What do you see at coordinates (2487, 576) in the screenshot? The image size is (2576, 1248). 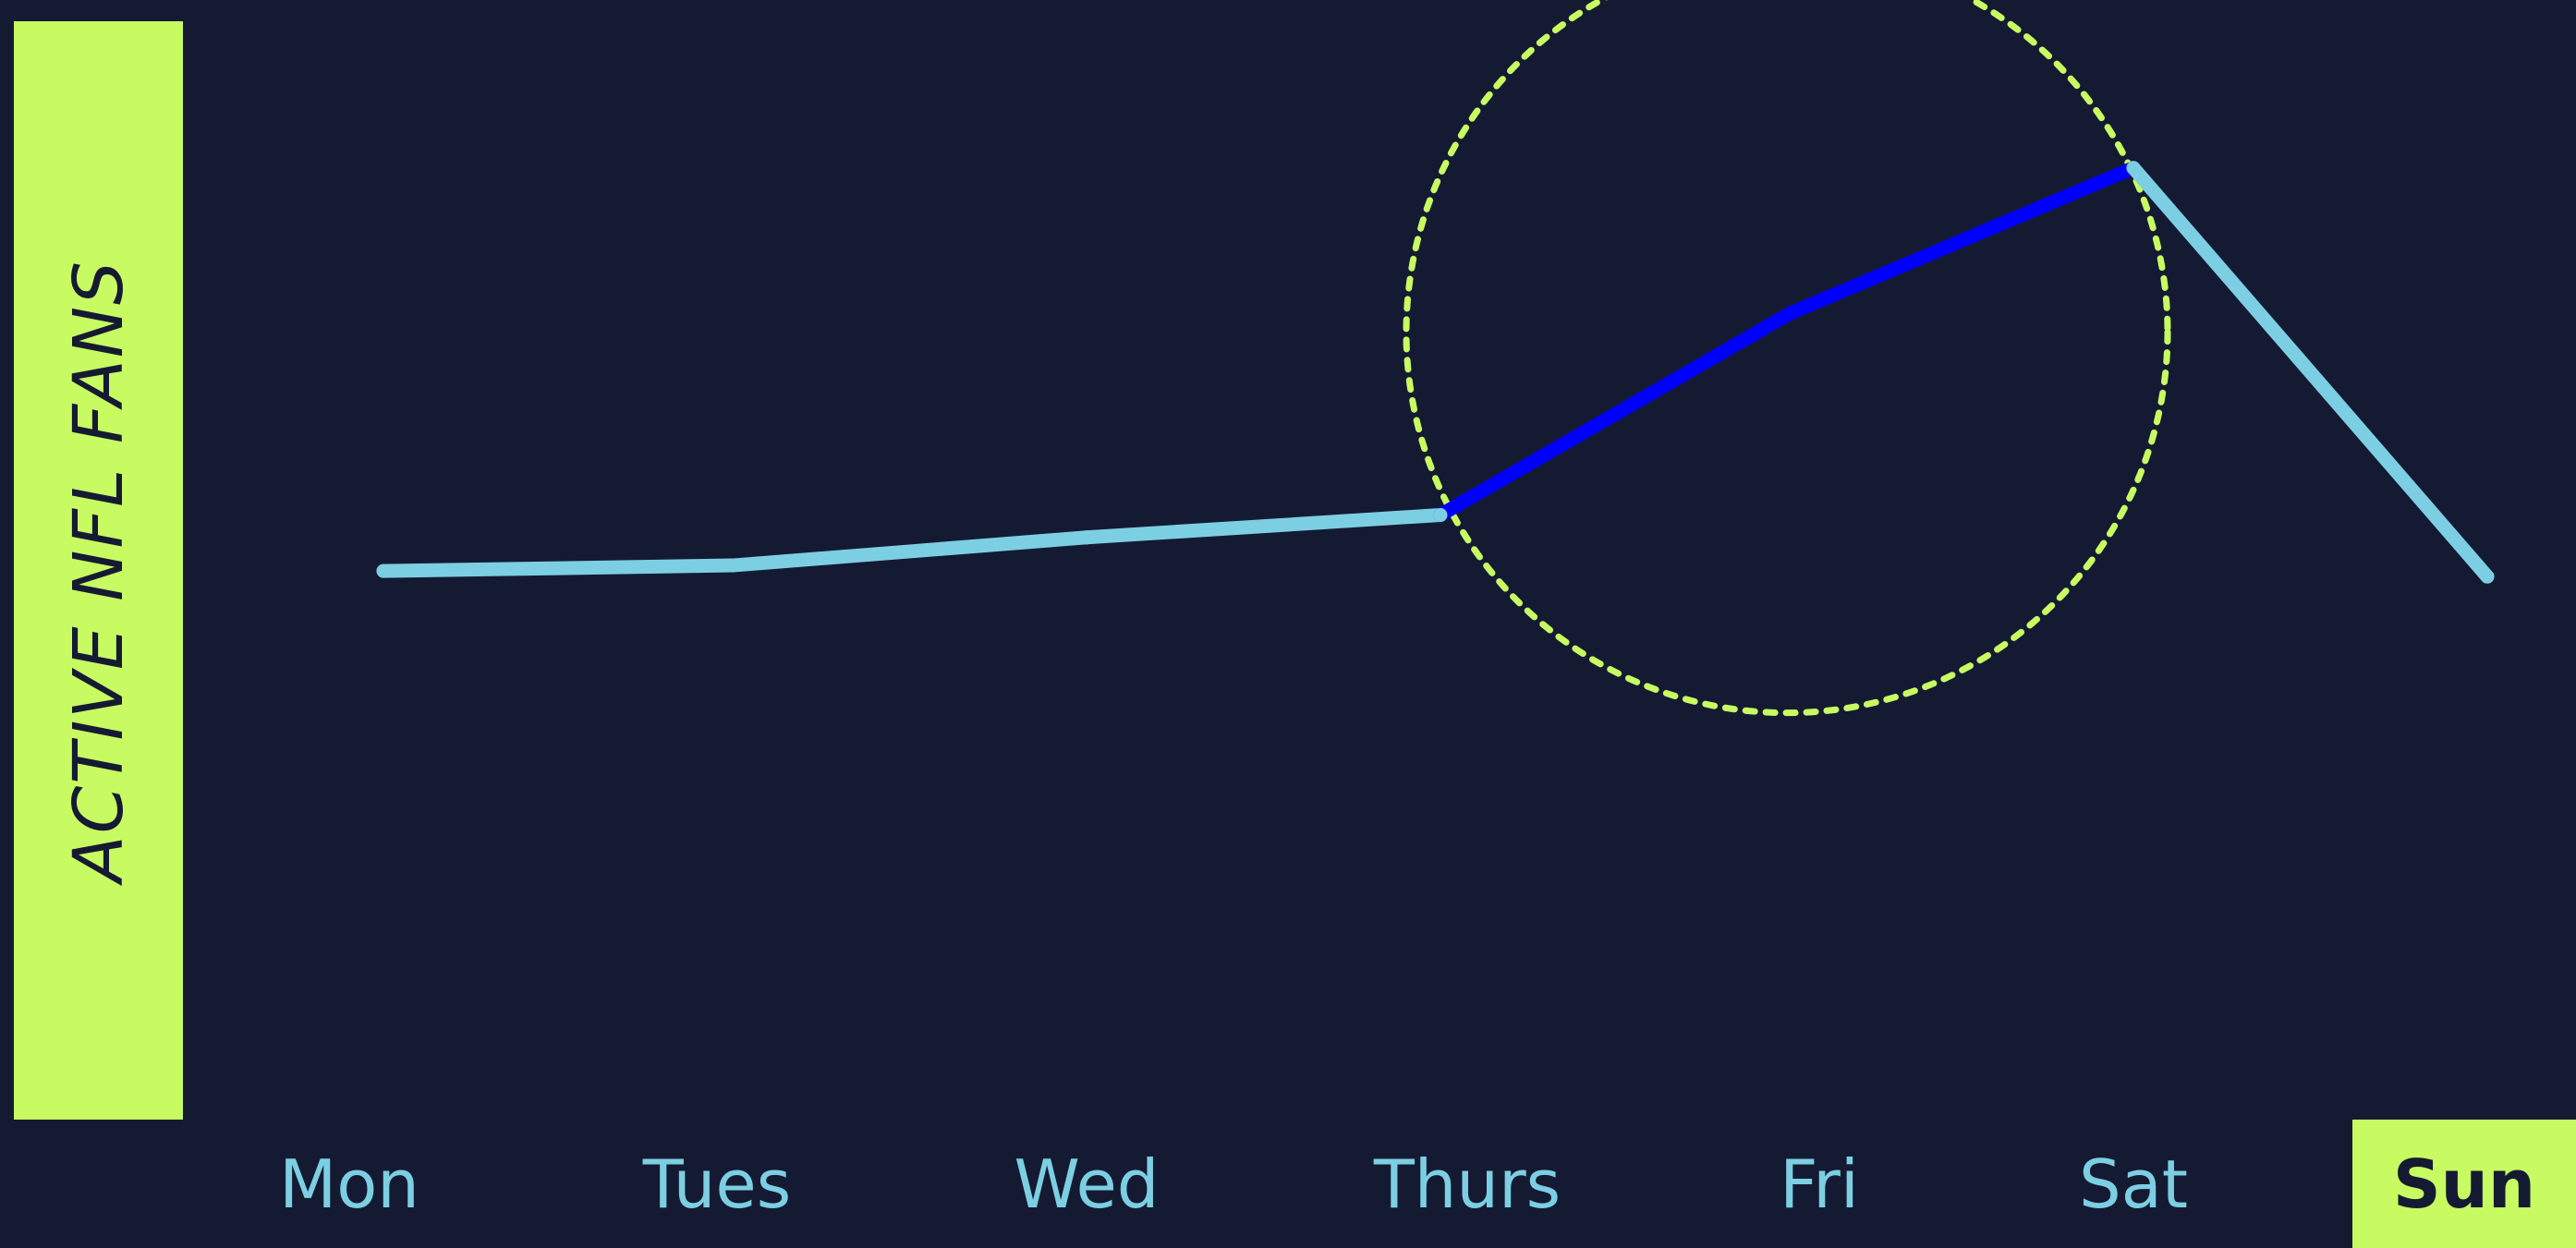 I see `data-point-sun` at bounding box center [2487, 576].